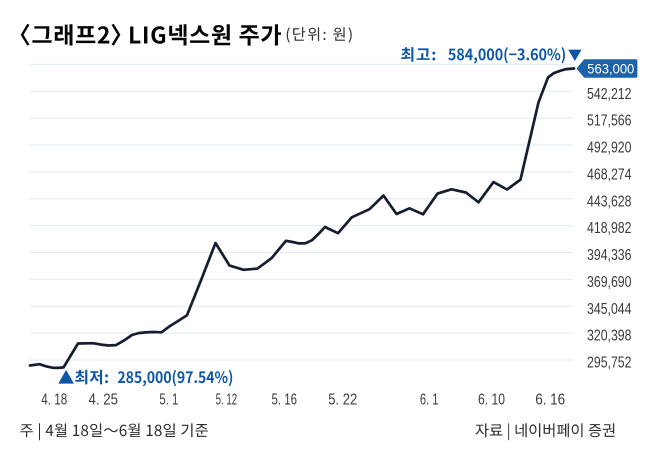 This screenshot has width=658, height=458. I want to click on svg-text: 492,920, so click(609, 148).